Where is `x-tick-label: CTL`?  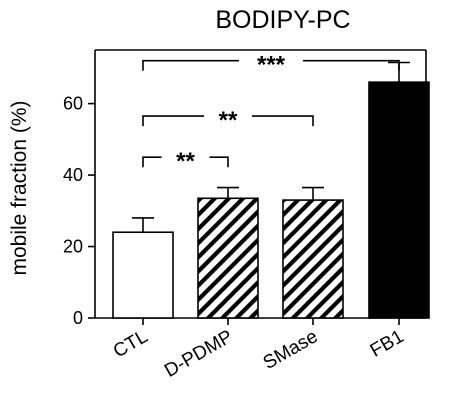
x-tick-label: CTL is located at coordinates (131, 344).